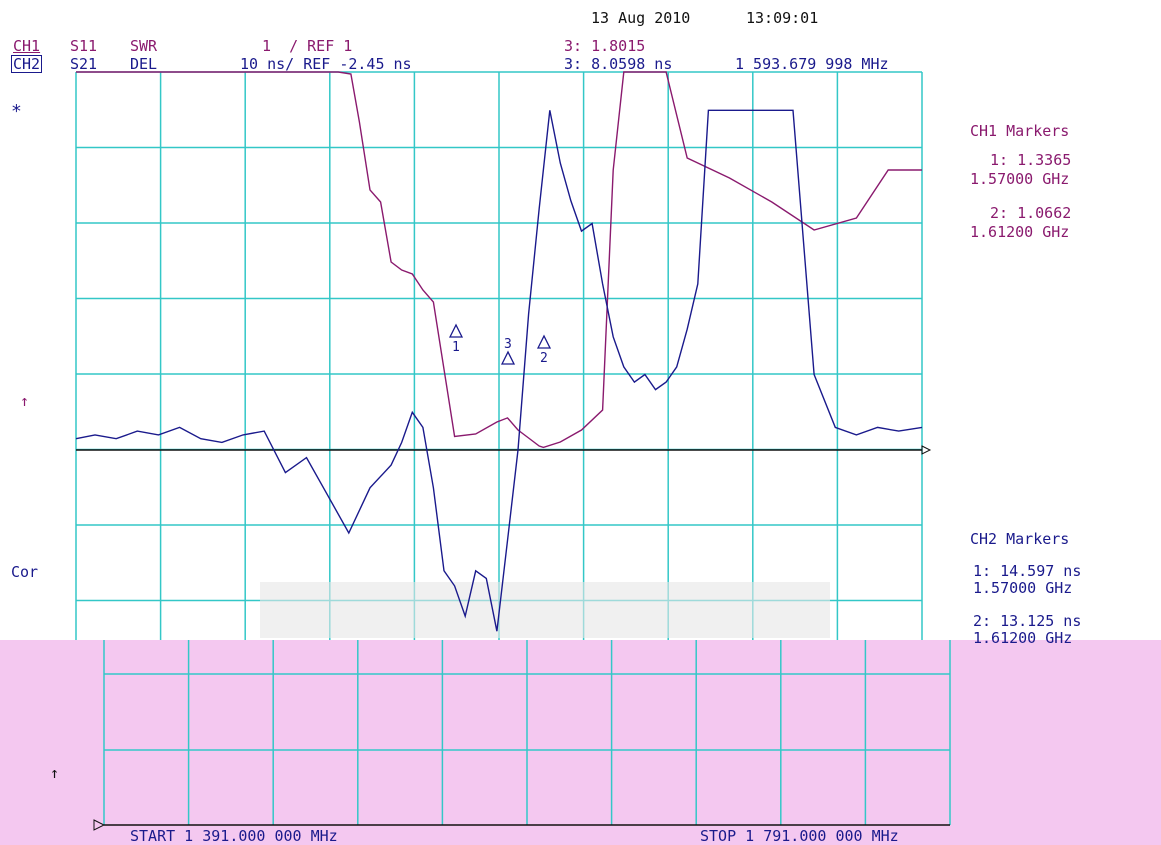 This screenshot has width=1161, height=845. Describe the element at coordinates (1020, 179) in the screenshot. I see `ch1-marker-1-freq: 1.57000 GHz` at that location.